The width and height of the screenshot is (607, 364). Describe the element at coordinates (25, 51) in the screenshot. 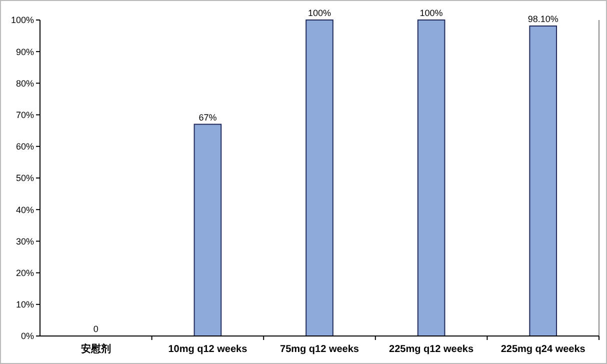

I see `y-tick-label: 90%` at that location.